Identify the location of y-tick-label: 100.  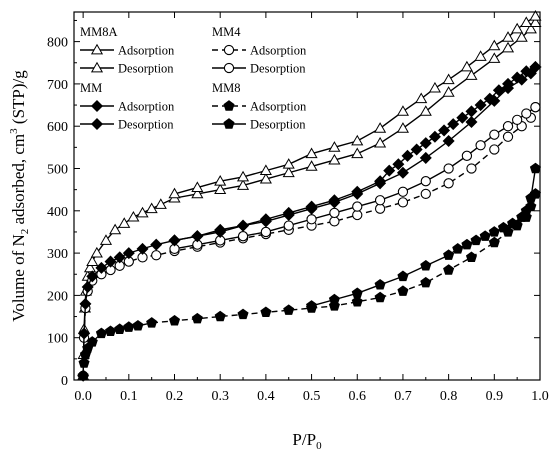
(57, 339).